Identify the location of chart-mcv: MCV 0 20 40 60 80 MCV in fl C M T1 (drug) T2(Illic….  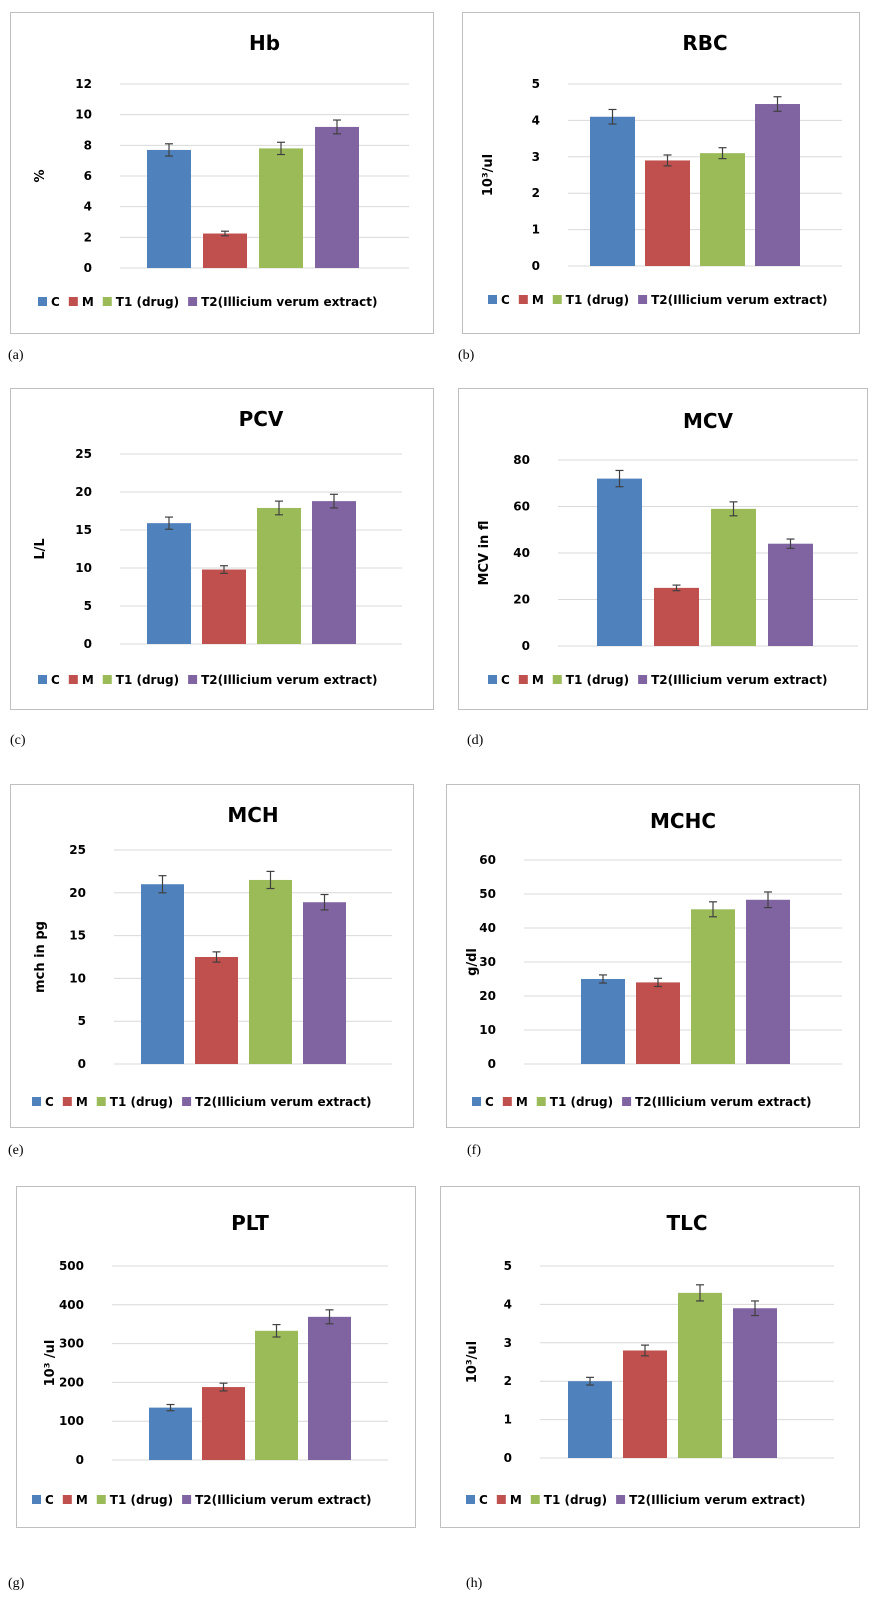
(667, 548).